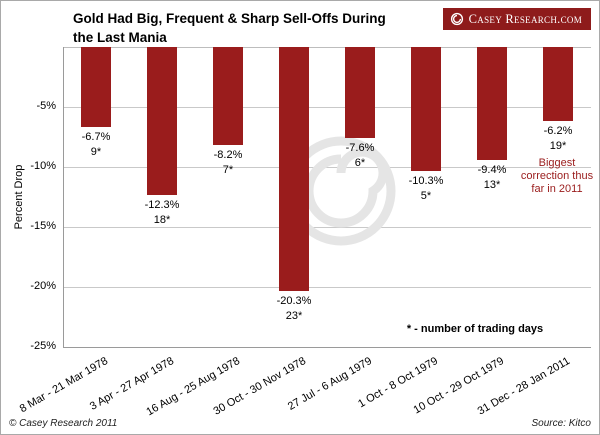  Describe the element at coordinates (63, 197) in the screenshot. I see `y-axis-line` at that location.